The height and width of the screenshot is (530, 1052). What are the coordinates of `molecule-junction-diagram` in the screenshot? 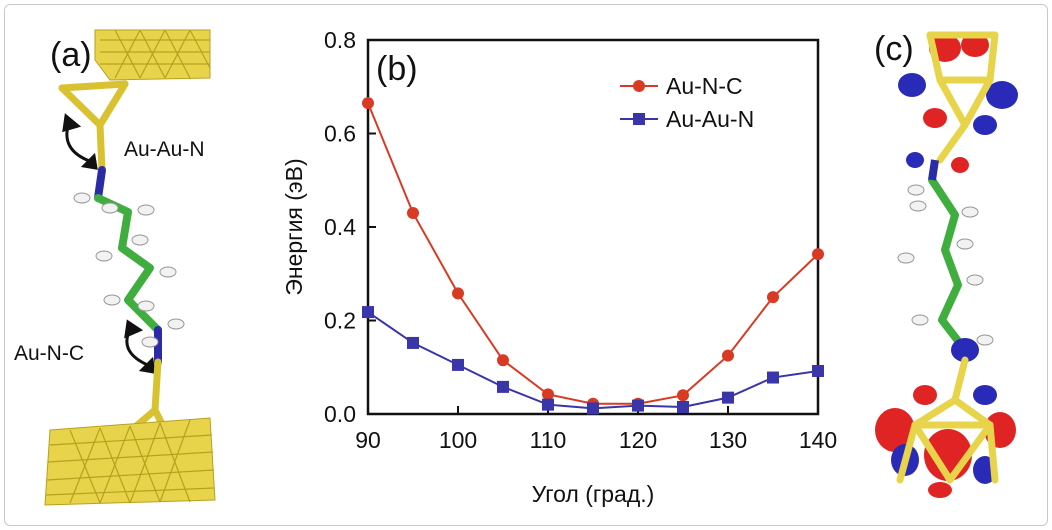 It's located at (130, 267).